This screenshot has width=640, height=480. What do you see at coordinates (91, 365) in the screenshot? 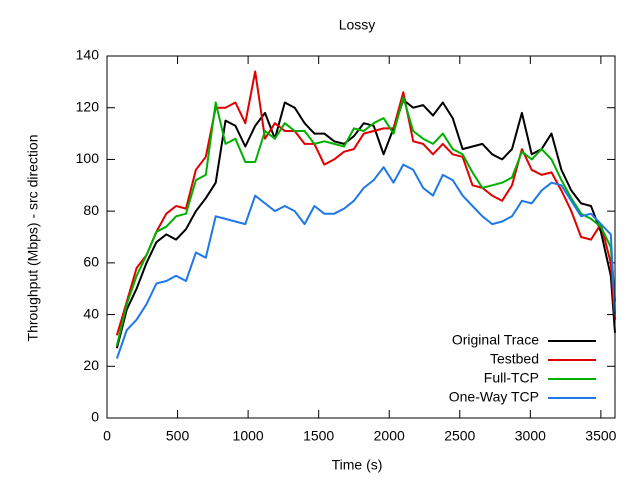
I see `y-tick-label: 20` at bounding box center [91, 365].